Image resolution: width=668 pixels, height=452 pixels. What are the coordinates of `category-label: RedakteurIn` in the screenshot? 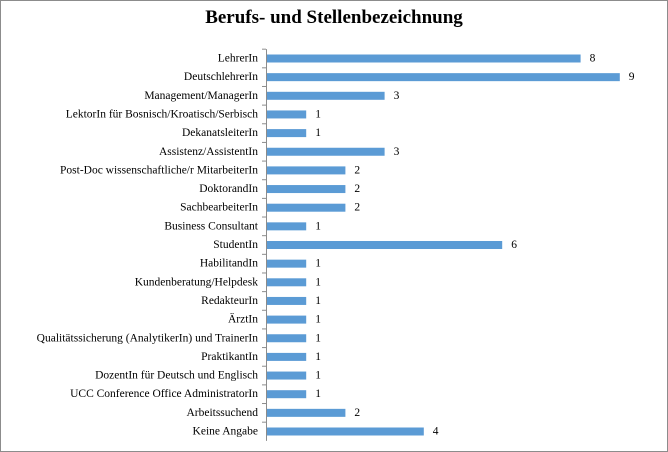 It's located at (229, 301).